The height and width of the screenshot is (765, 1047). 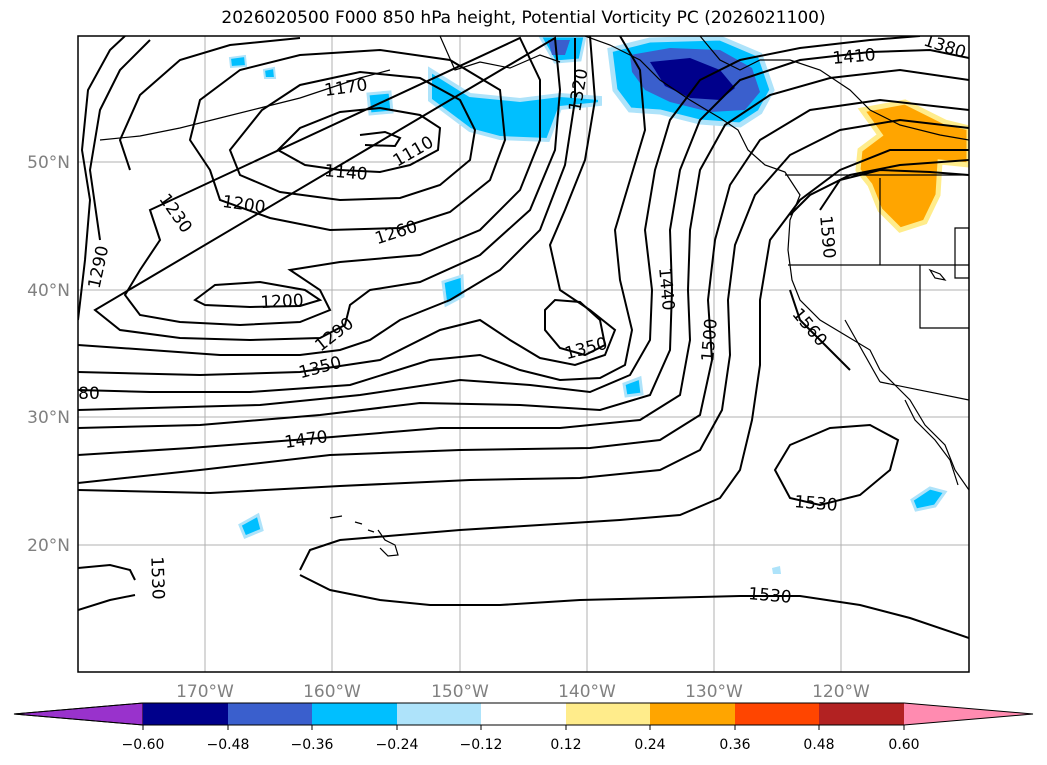 I want to click on colorbar-tick: −0.48, so click(x=228, y=745).